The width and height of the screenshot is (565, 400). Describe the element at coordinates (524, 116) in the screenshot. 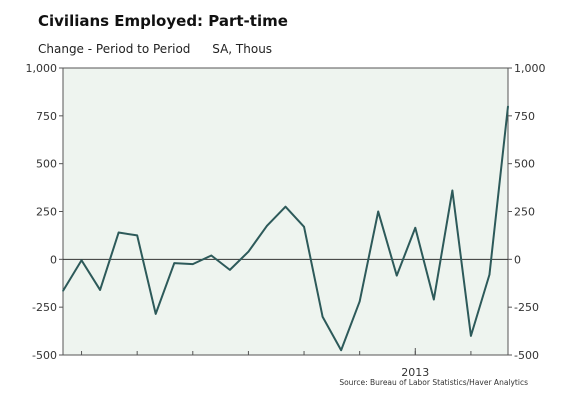

I see `y-tick-label-right: 750` at that location.